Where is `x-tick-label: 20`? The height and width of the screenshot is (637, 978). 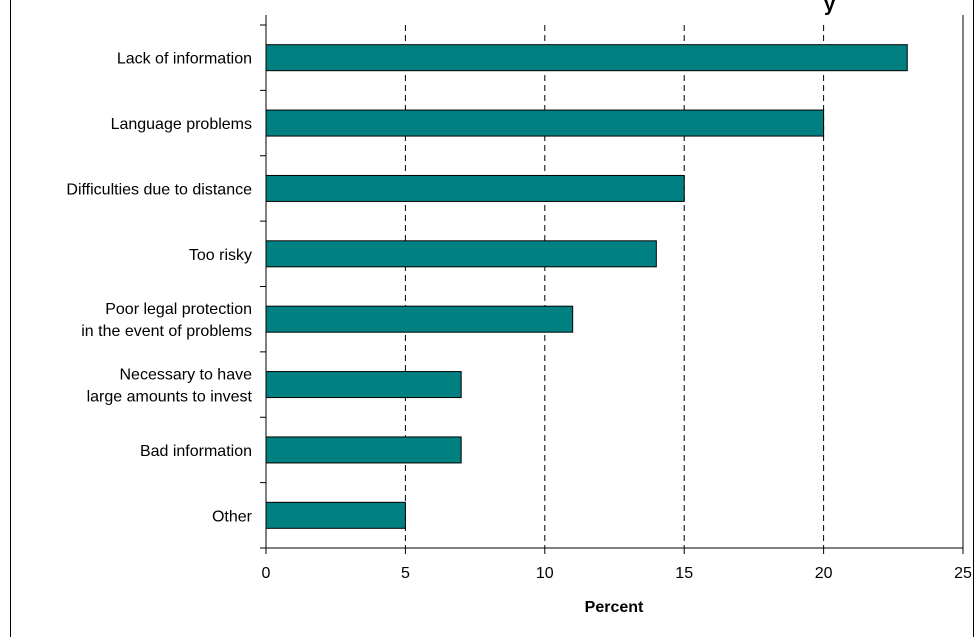 x-tick-label: 20 is located at coordinates (824, 573).